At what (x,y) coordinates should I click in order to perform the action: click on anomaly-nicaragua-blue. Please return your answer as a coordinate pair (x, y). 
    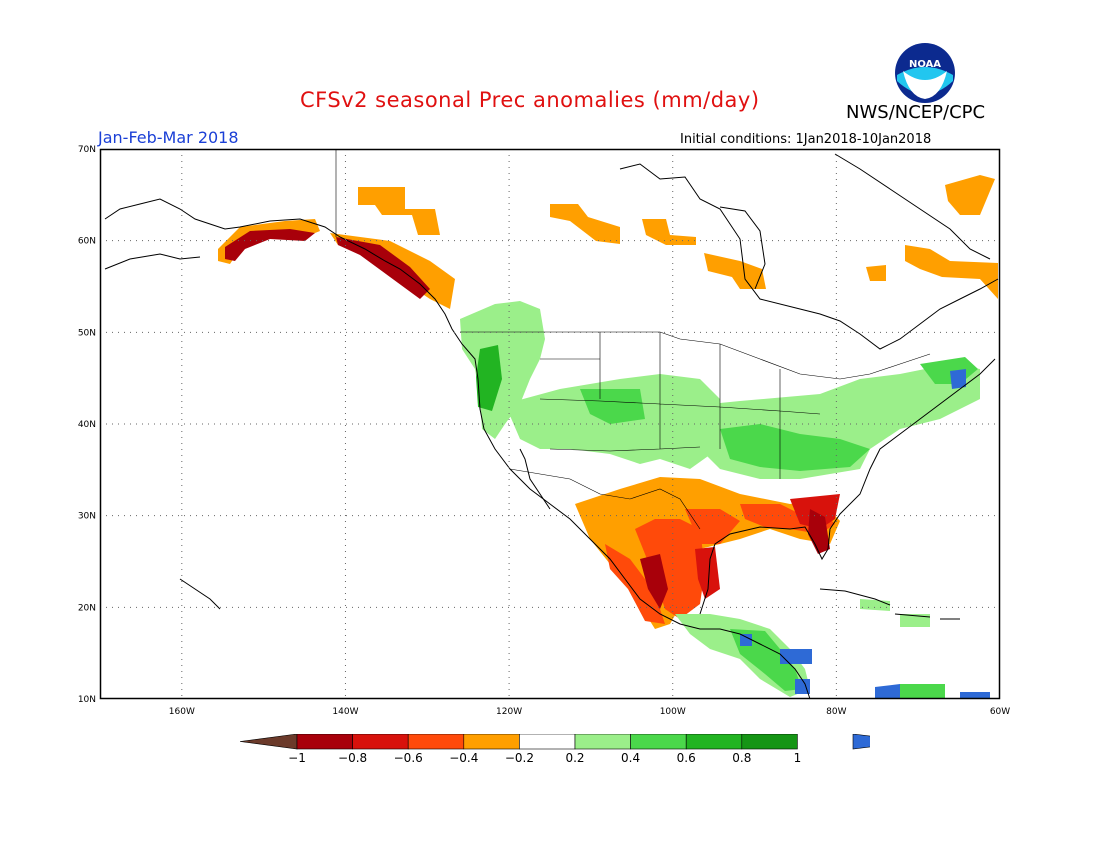
    Looking at the image, I should click on (796, 656).